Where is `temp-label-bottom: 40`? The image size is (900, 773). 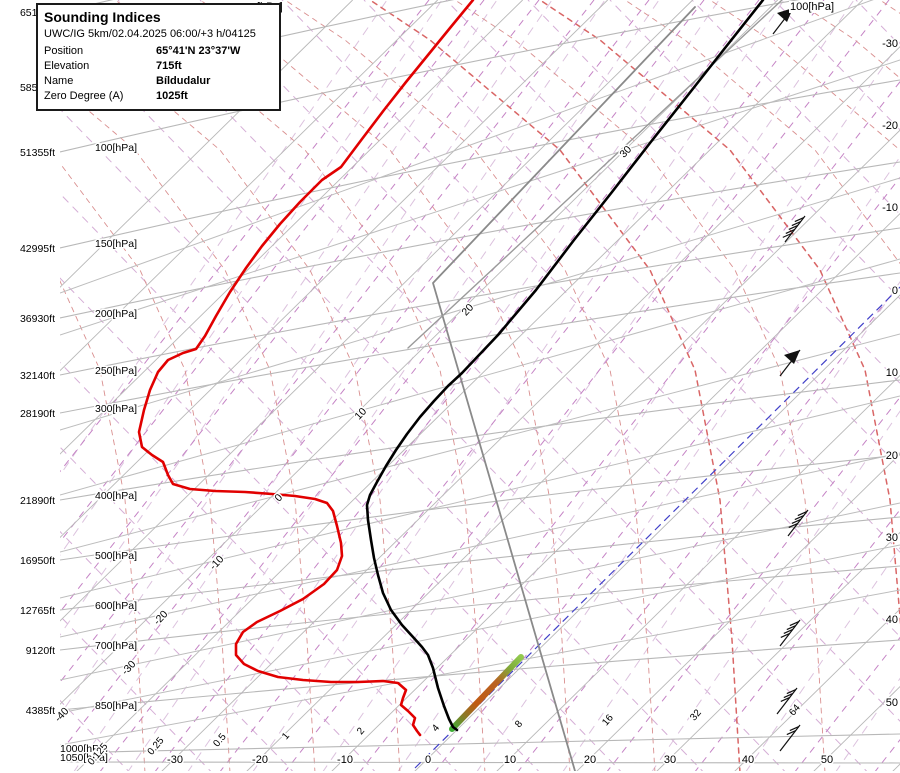
temp-label-bottom: 40 is located at coordinates (748, 760).